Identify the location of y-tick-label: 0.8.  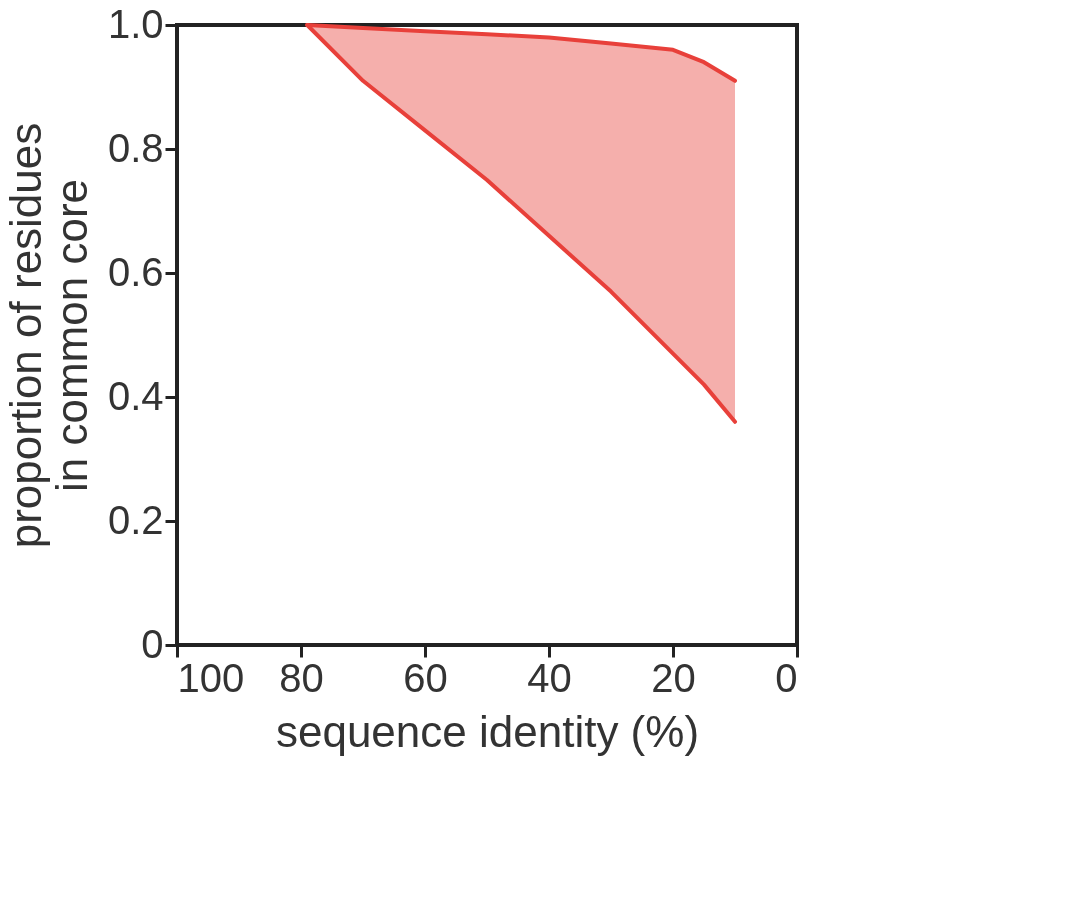
(135, 147).